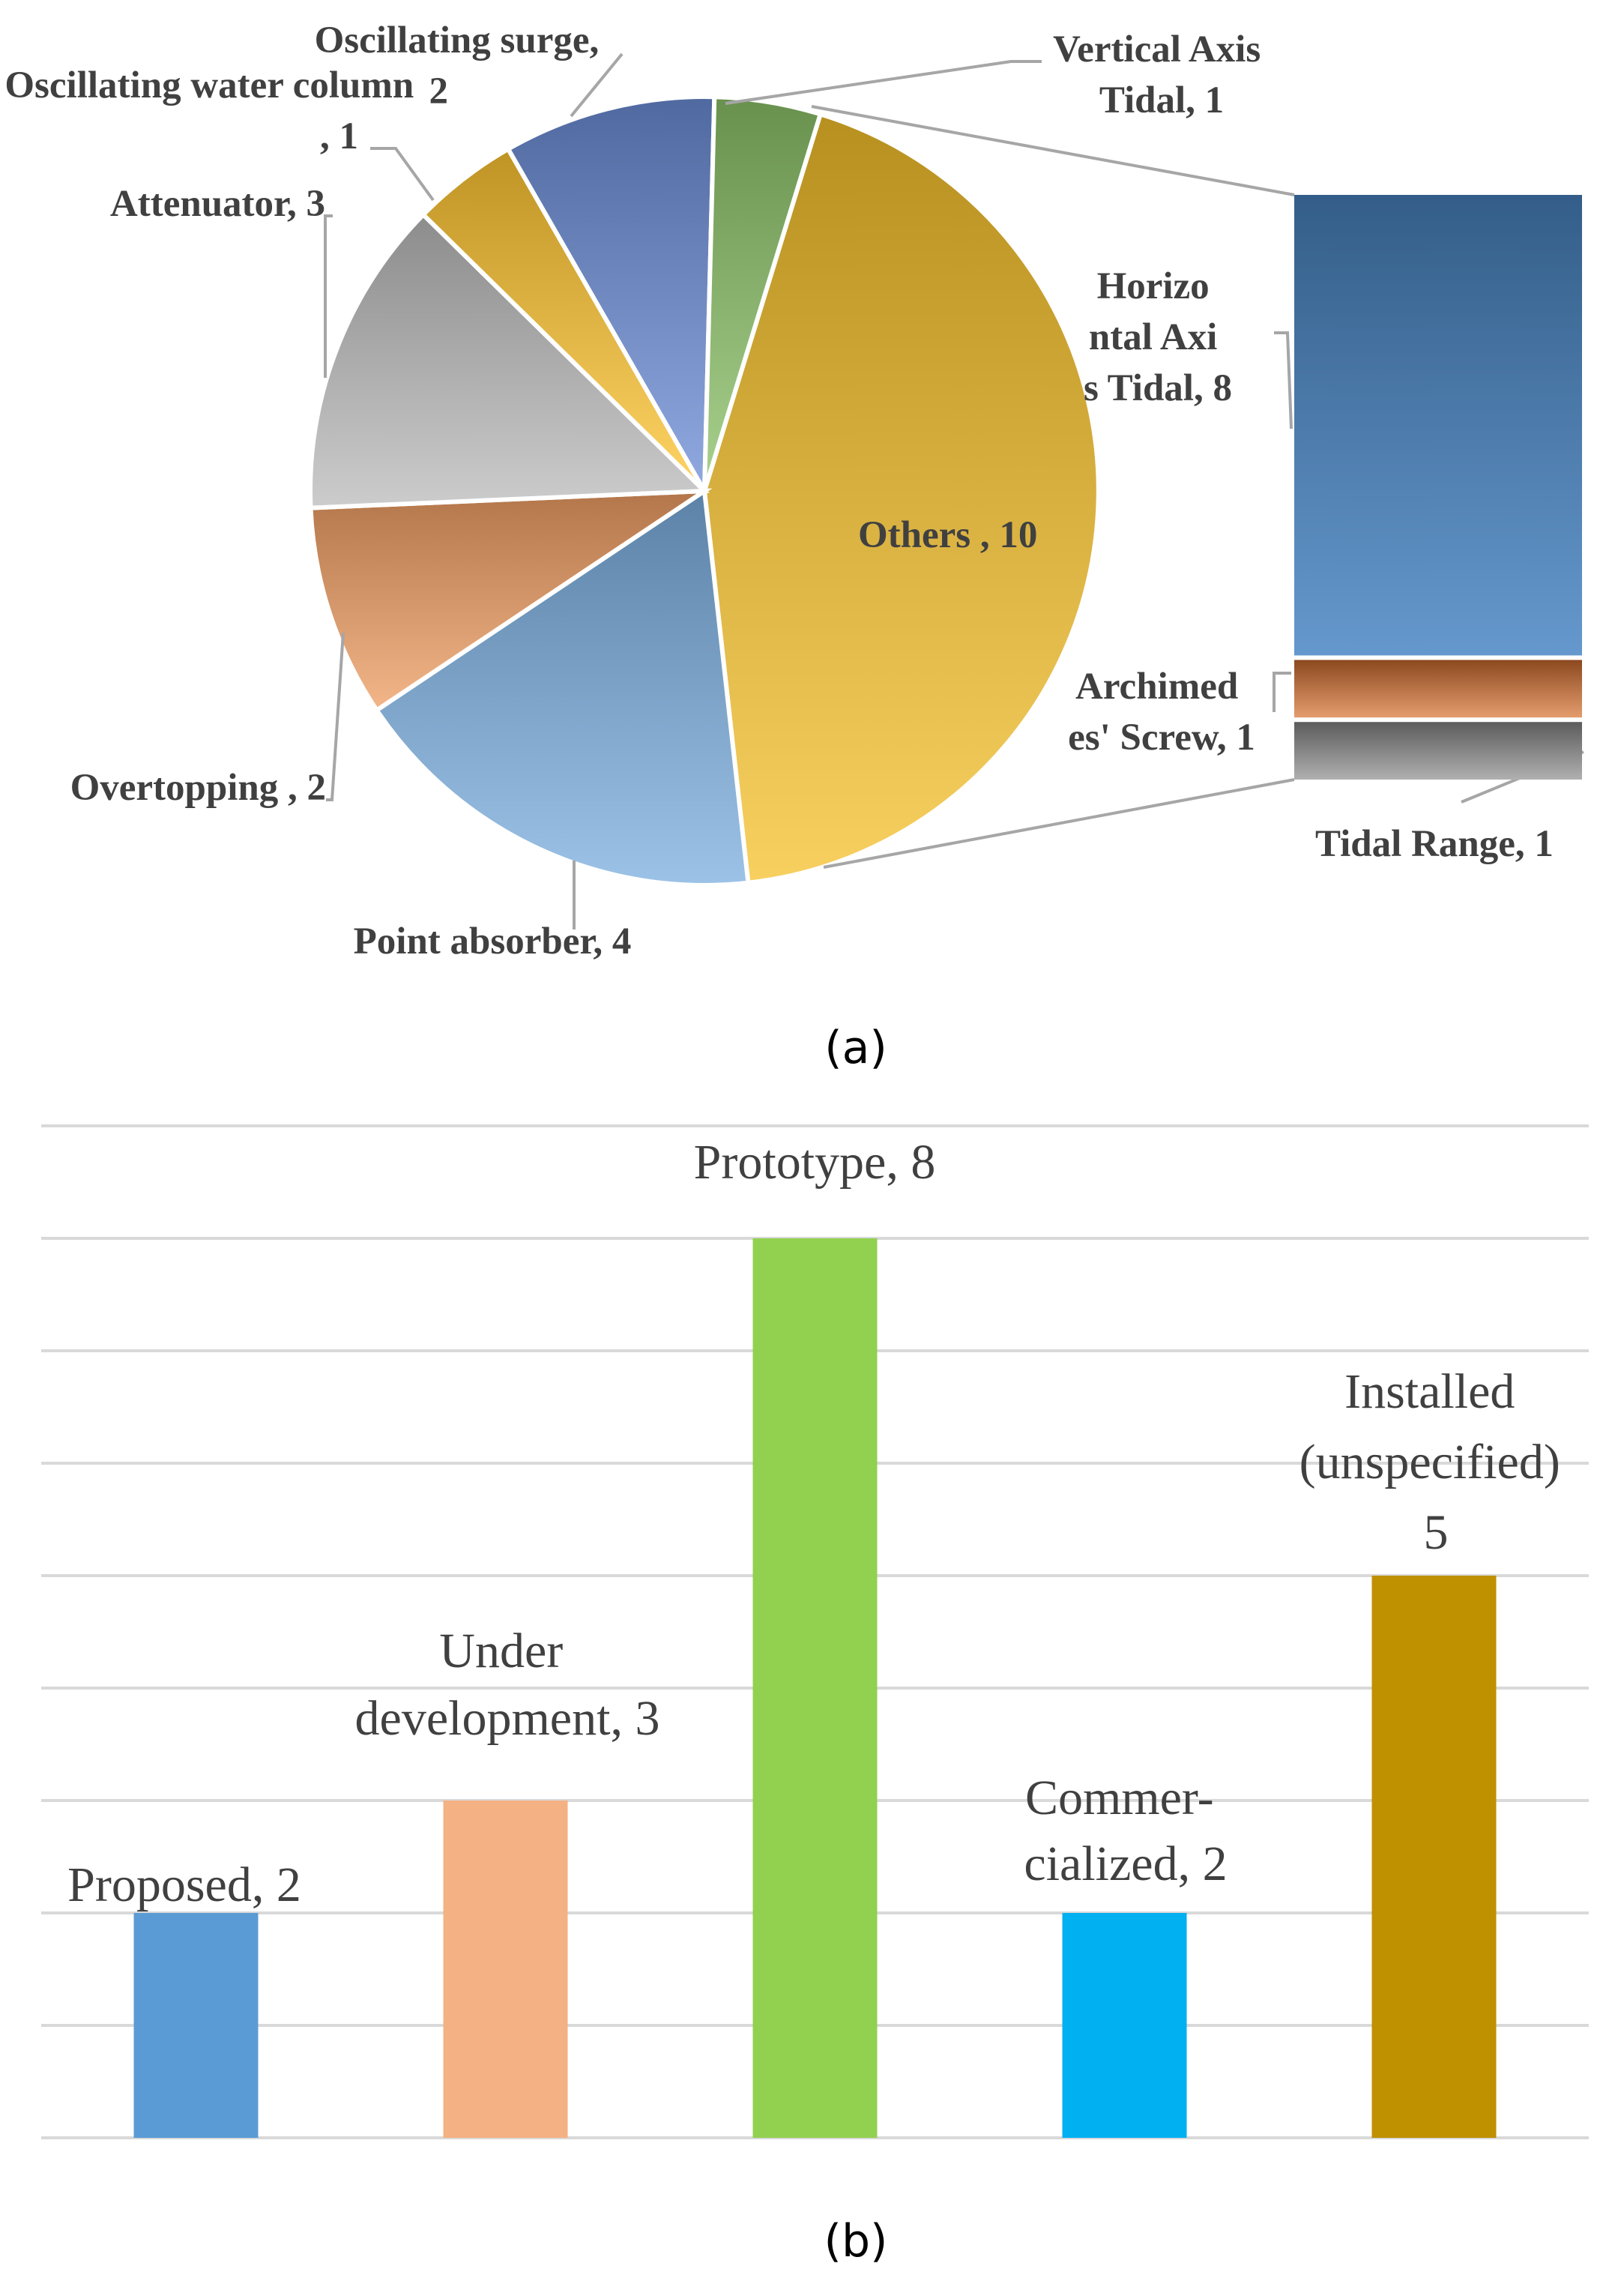  Describe the element at coordinates (1161, 712) in the screenshot. I see `breakdown-label-archimedes-screw: Archimed es' Screw, 1` at that location.